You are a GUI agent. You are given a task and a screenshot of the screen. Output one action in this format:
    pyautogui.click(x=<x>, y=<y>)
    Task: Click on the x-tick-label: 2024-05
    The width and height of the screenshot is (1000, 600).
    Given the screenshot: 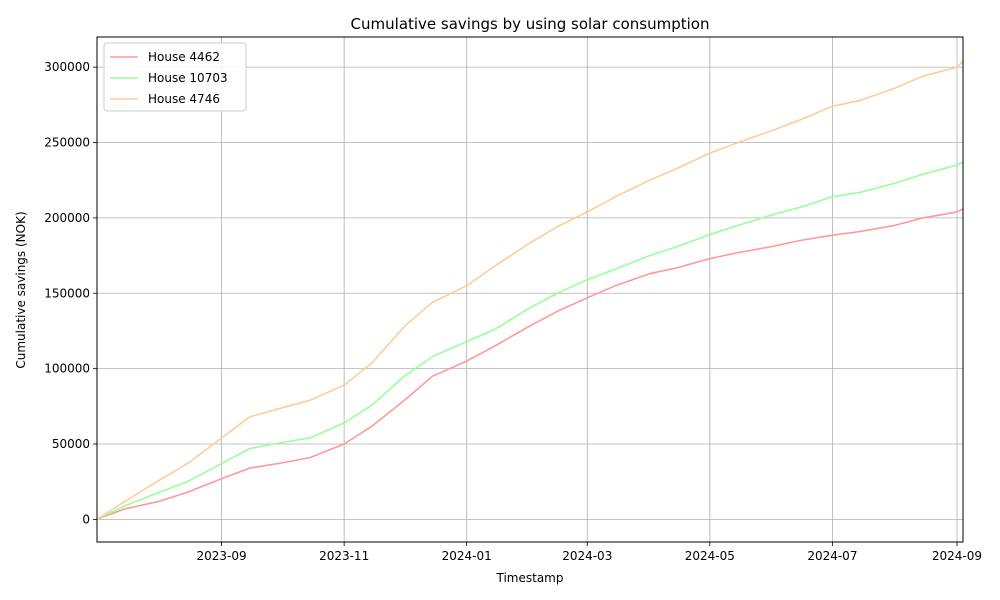 What is the action you would take?
    pyautogui.click(x=710, y=556)
    